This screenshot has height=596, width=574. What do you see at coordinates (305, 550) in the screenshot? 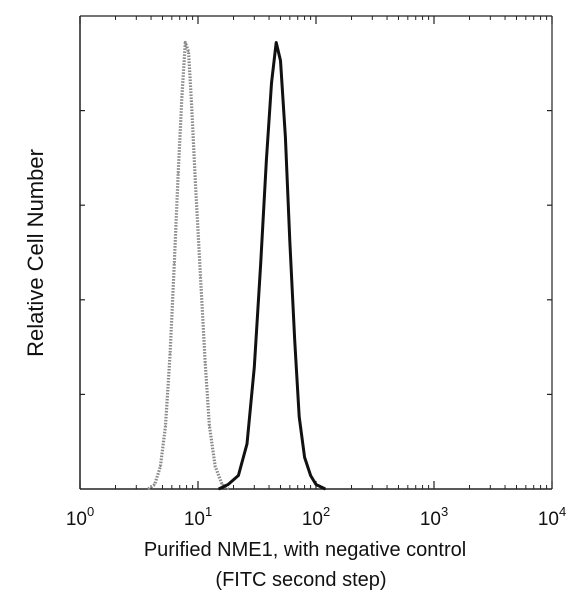
I see `x-axis-label-line-1: Purified NME1, with negative control` at bounding box center [305, 550].